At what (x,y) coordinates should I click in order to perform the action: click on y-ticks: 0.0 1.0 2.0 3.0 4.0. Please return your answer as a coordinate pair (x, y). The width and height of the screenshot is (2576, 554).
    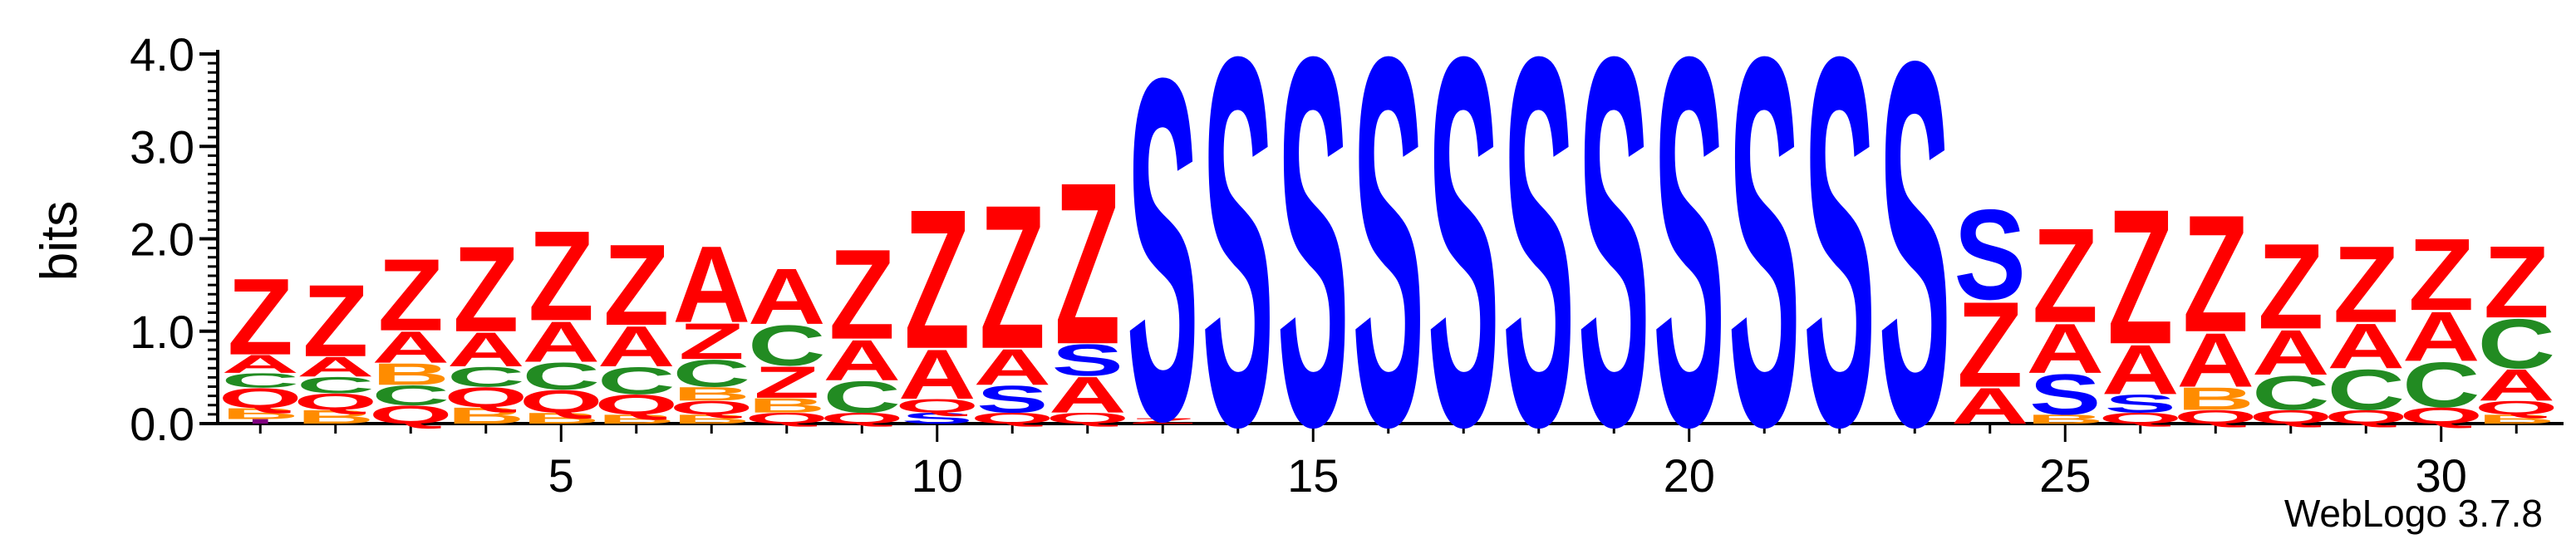
    Looking at the image, I should click on (174, 239).